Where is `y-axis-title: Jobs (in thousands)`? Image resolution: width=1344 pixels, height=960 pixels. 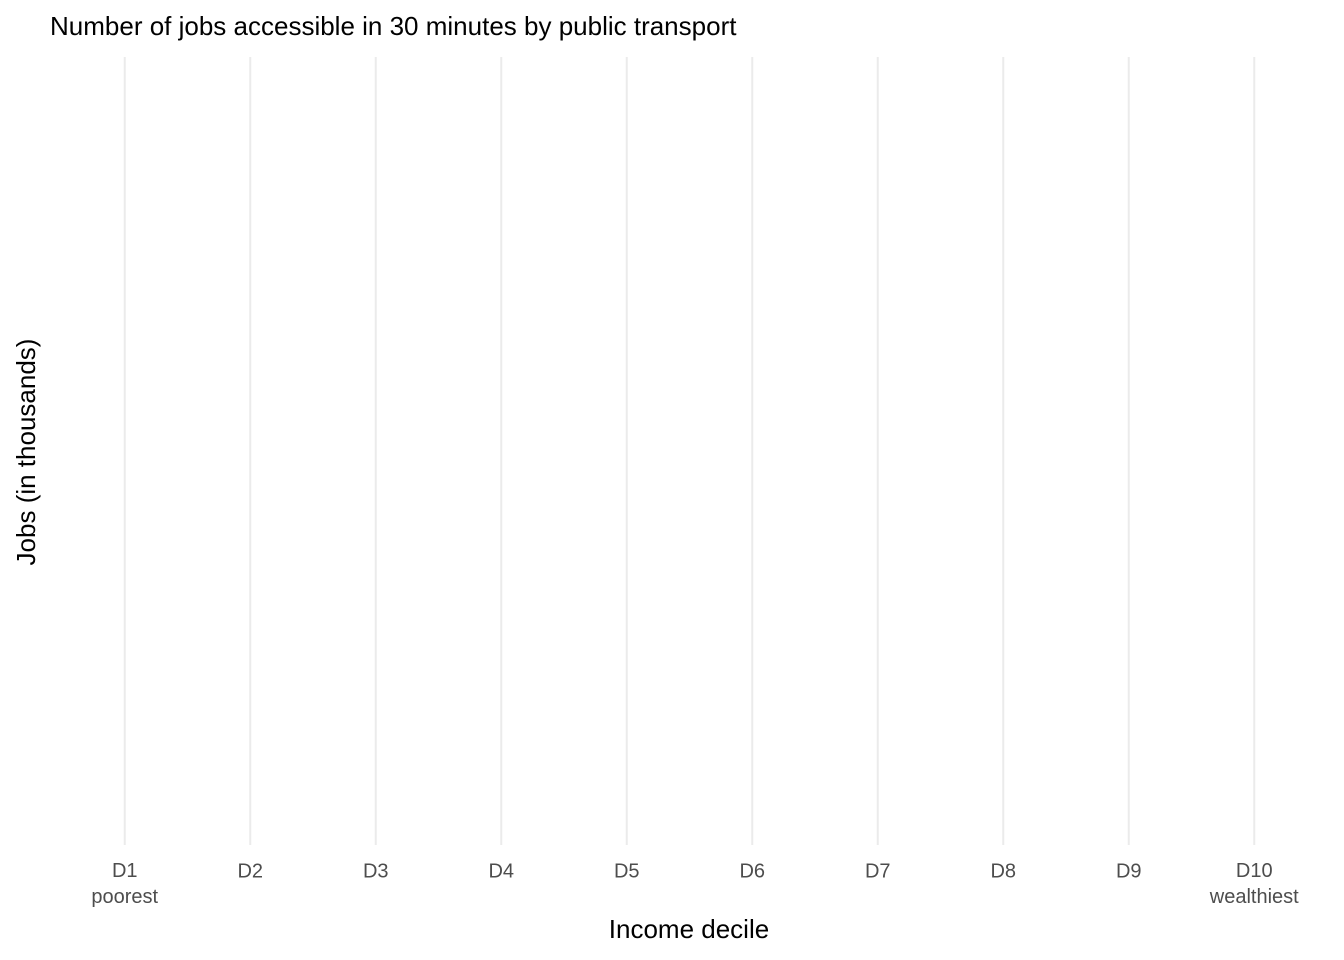 y-axis-title: Jobs (in thousands) is located at coordinates (26, 452).